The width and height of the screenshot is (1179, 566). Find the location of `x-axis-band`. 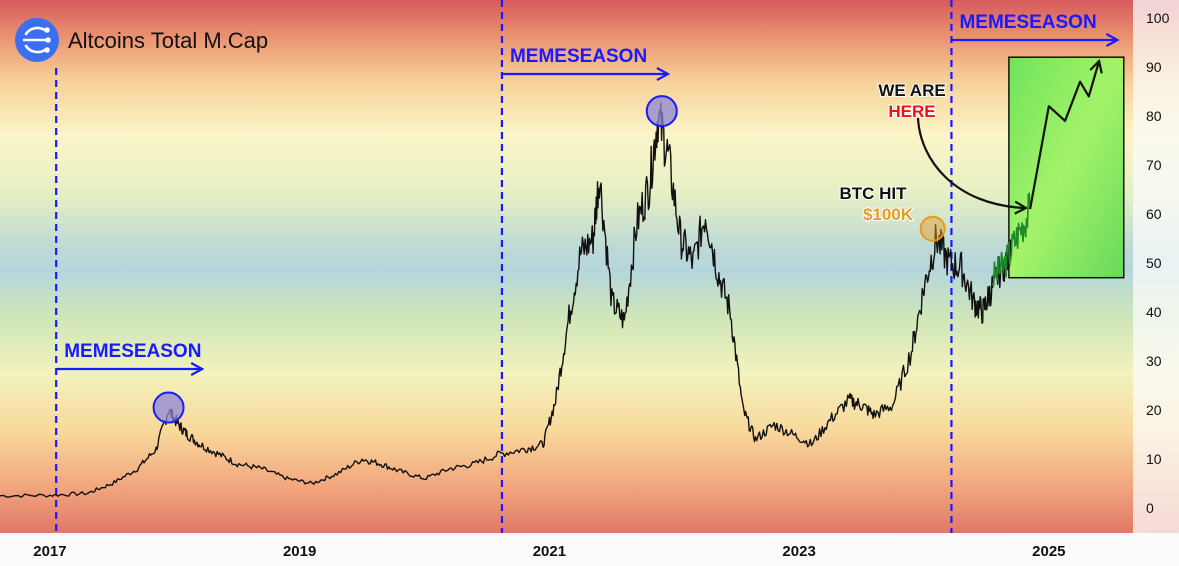

x-axis-band is located at coordinates (589, 549).